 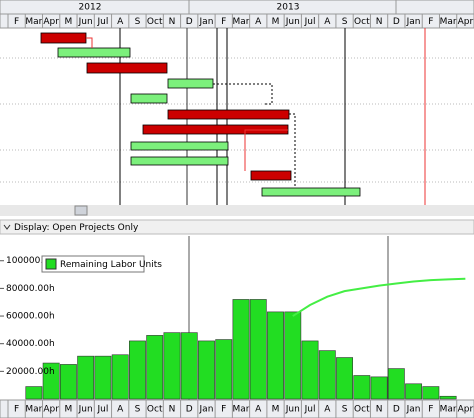 I want to click on legend-box, so click(x=93, y=264).